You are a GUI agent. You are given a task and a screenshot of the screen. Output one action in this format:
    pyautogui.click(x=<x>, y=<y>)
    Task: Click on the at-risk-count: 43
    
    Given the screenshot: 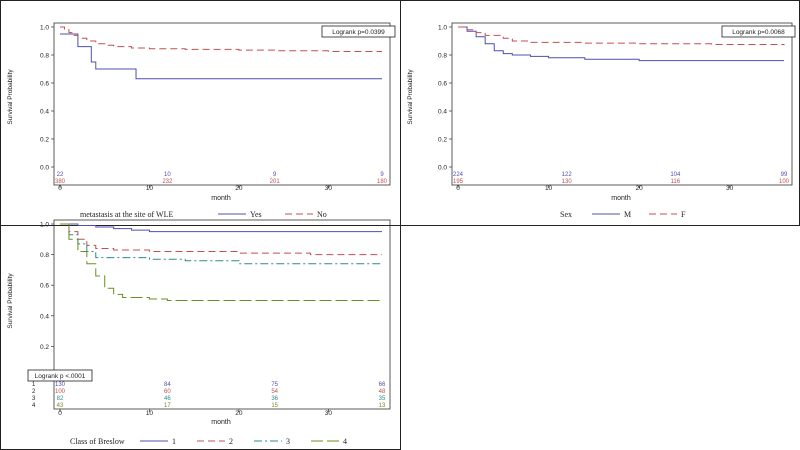 What is the action you would take?
    pyautogui.click(x=60, y=406)
    